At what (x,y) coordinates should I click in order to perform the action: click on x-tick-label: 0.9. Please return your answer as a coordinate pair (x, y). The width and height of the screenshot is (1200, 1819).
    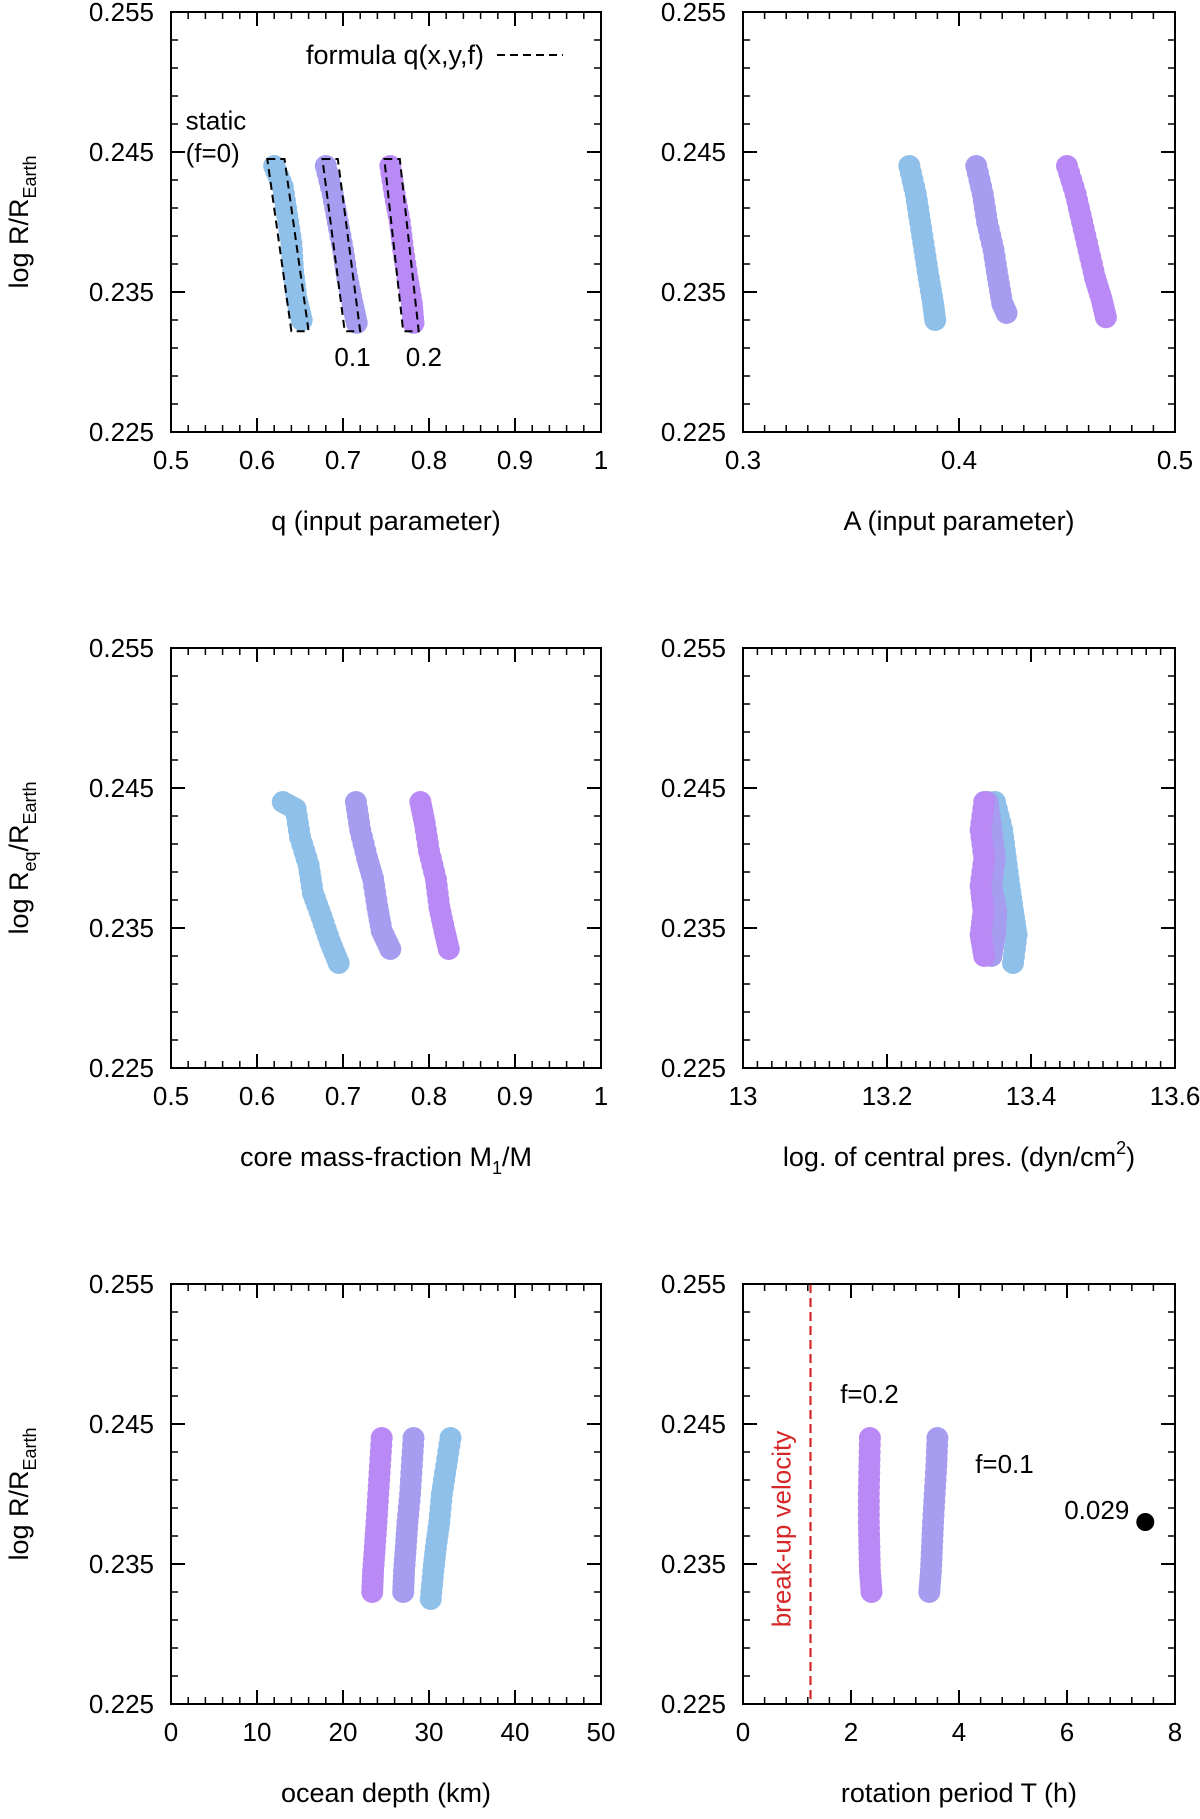
    Looking at the image, I should click on (515, 460).